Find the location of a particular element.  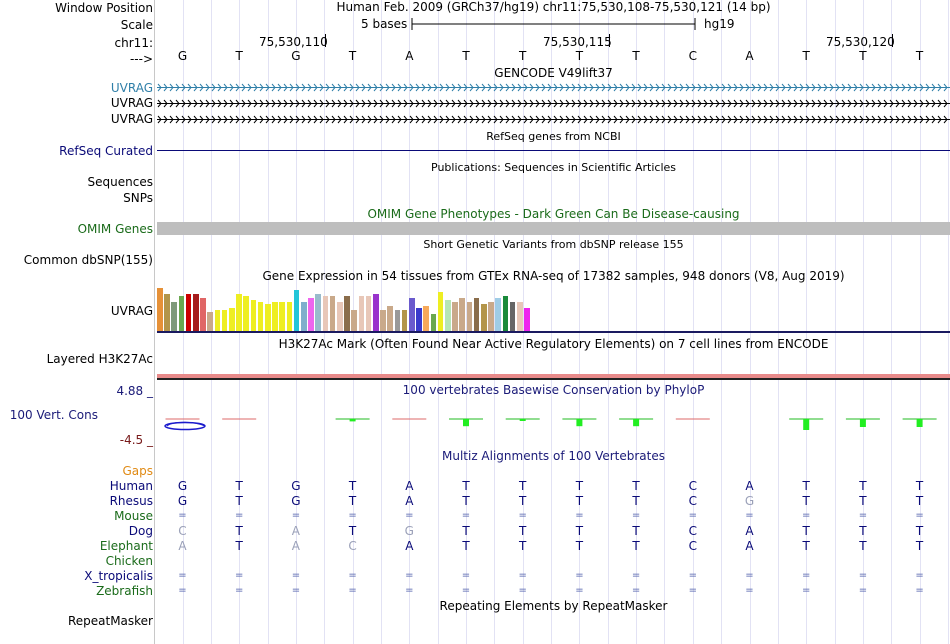

gtex-track-label: UVRAG is located at coordinates (131, 311).